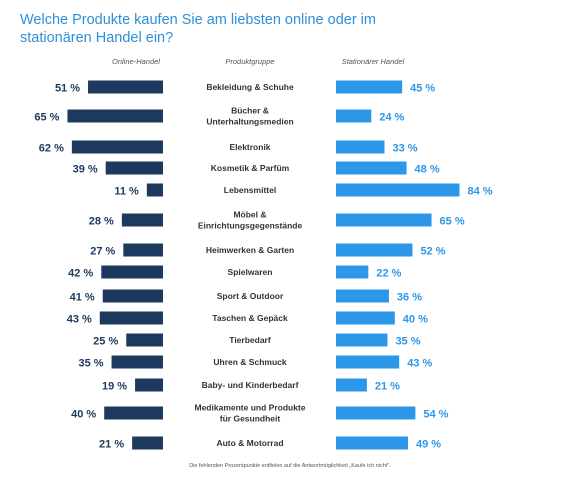  I want to click on category-label: Uhren & Schmuck, so click(249, 362).